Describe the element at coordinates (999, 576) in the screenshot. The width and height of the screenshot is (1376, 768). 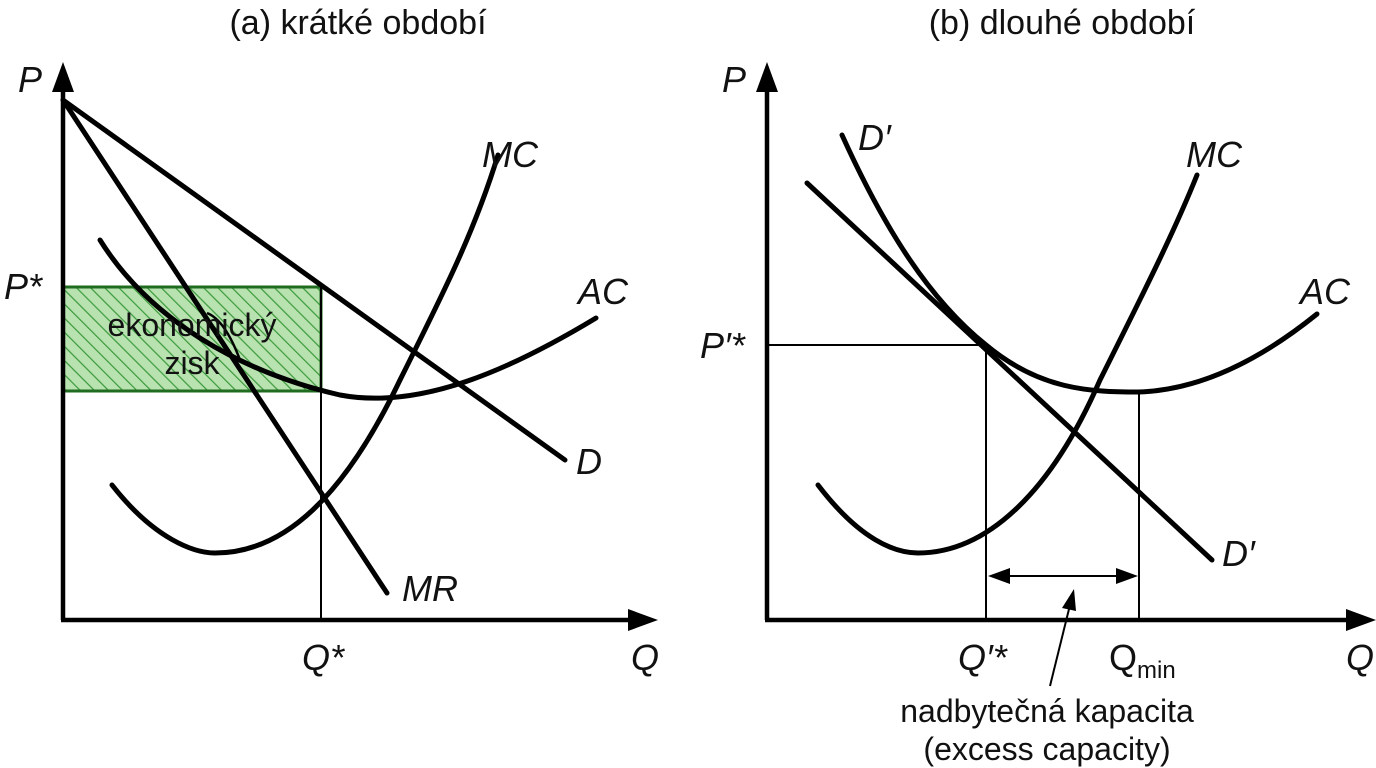
I see `excess-capacity-arrowhead-left` at that location.